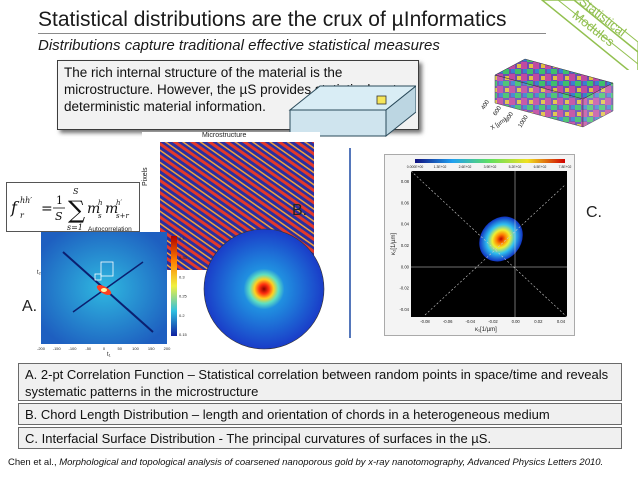 This screenshot has width=638, height=478. I want to click on curvature-xtick: 0.00, so click(516, 321).